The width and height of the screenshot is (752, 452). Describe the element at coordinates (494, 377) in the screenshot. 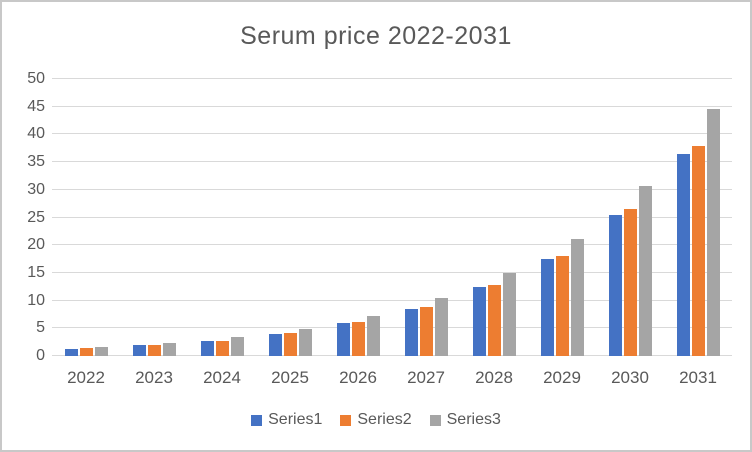

I see `x-tick-label: 2028` at that location.